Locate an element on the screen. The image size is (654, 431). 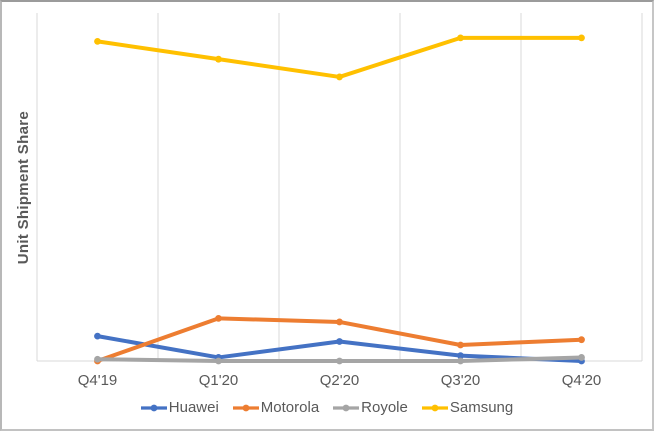
legend-item-motorola: Motorola is located at coordinates (276, 408).